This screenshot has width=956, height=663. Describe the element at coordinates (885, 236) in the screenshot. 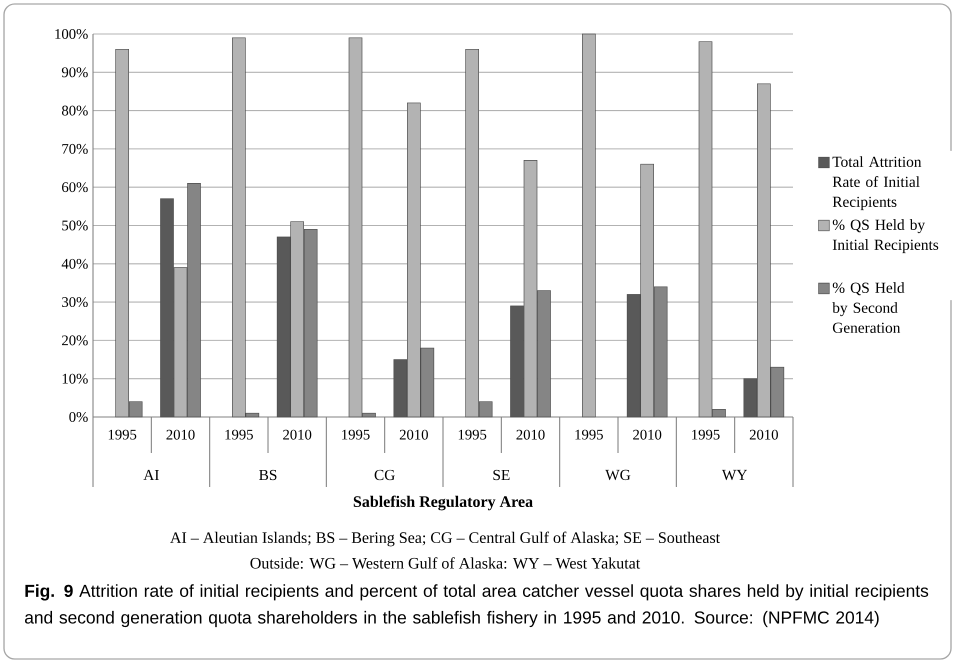

I see `legend-label: % QS Held by Initial Recipients` at that location.